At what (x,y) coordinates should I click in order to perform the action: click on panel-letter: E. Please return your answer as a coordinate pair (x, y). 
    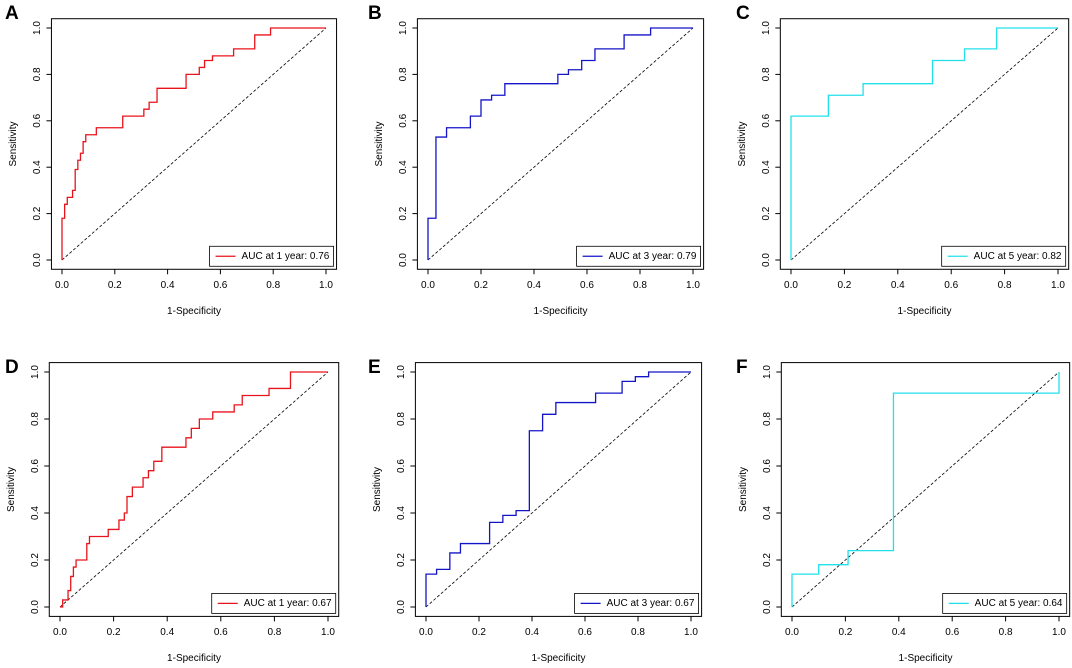
    Looking at the image, I should click on (374, 367).